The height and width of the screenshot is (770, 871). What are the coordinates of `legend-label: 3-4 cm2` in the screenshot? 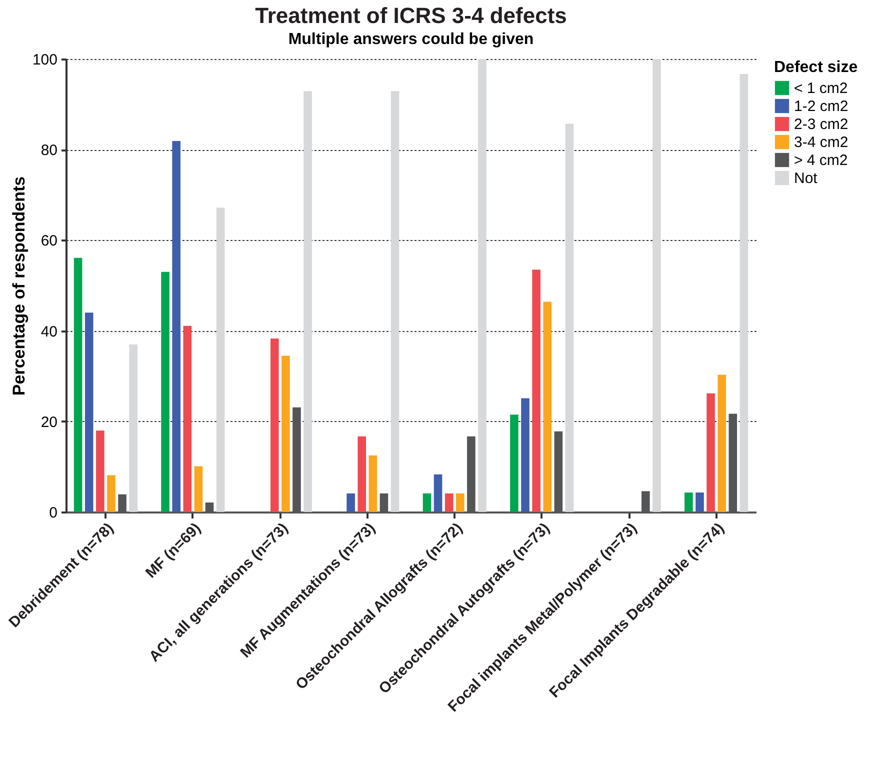 It's located at (821, 142).